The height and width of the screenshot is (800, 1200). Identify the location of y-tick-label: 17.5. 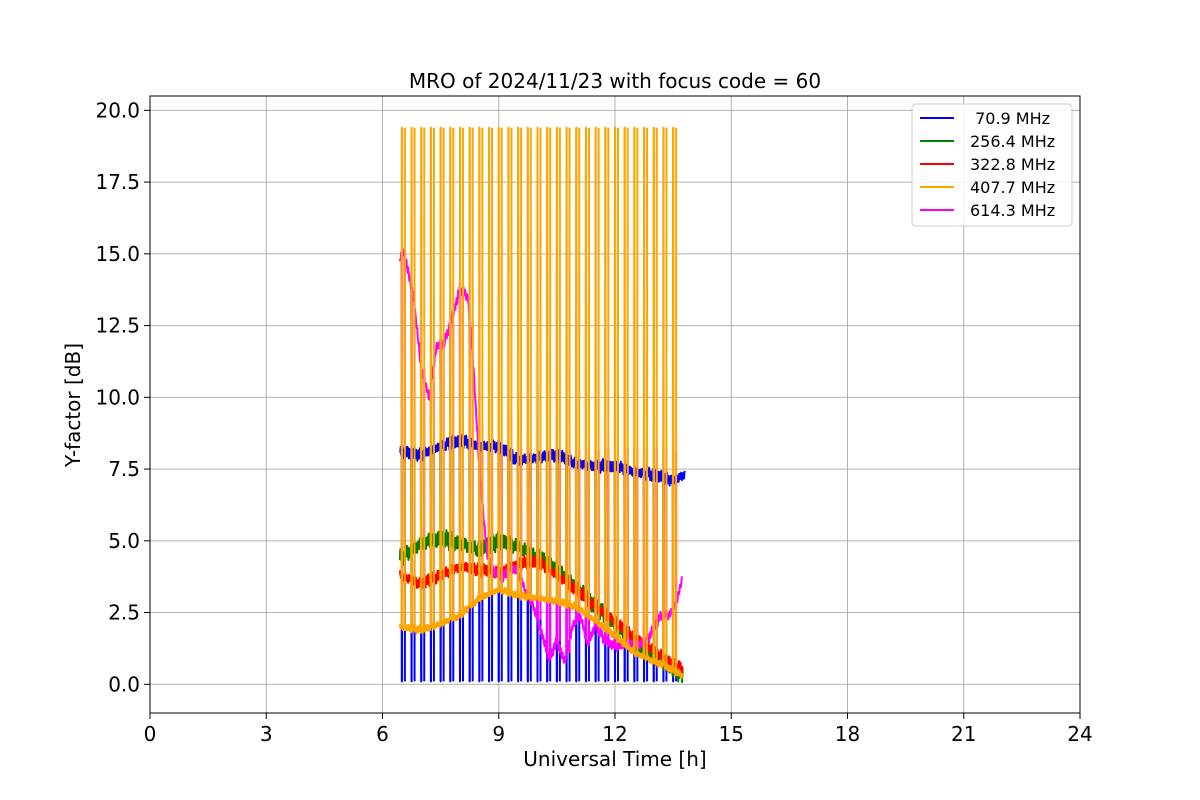
(117, 182).